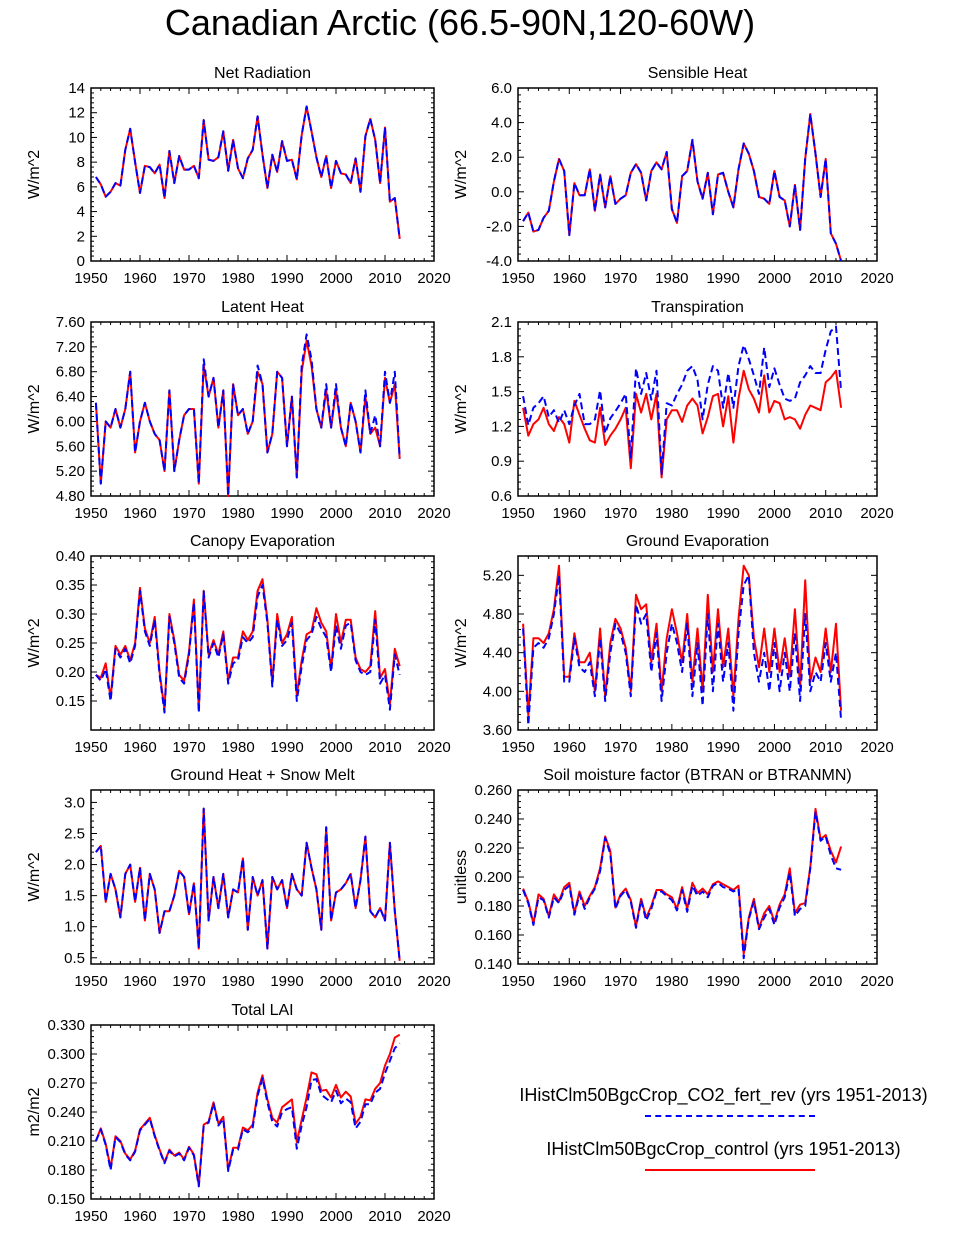 Image resolution: width=967 pixels, height=1233 pixels. I want to click on y-tick-label: 8, so click(81, 162).